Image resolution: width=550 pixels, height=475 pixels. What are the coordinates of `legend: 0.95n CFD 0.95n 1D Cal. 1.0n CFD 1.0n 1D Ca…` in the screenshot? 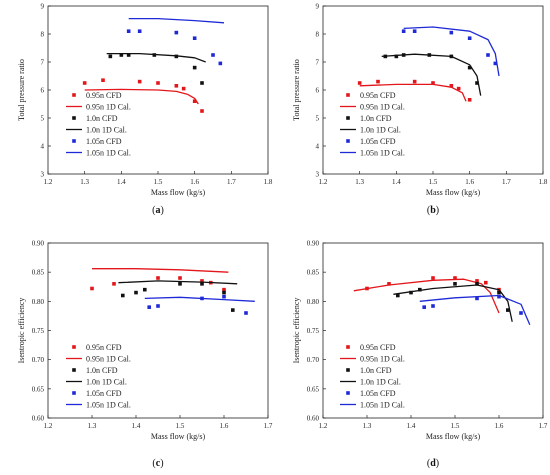 It's located at (98, 124).